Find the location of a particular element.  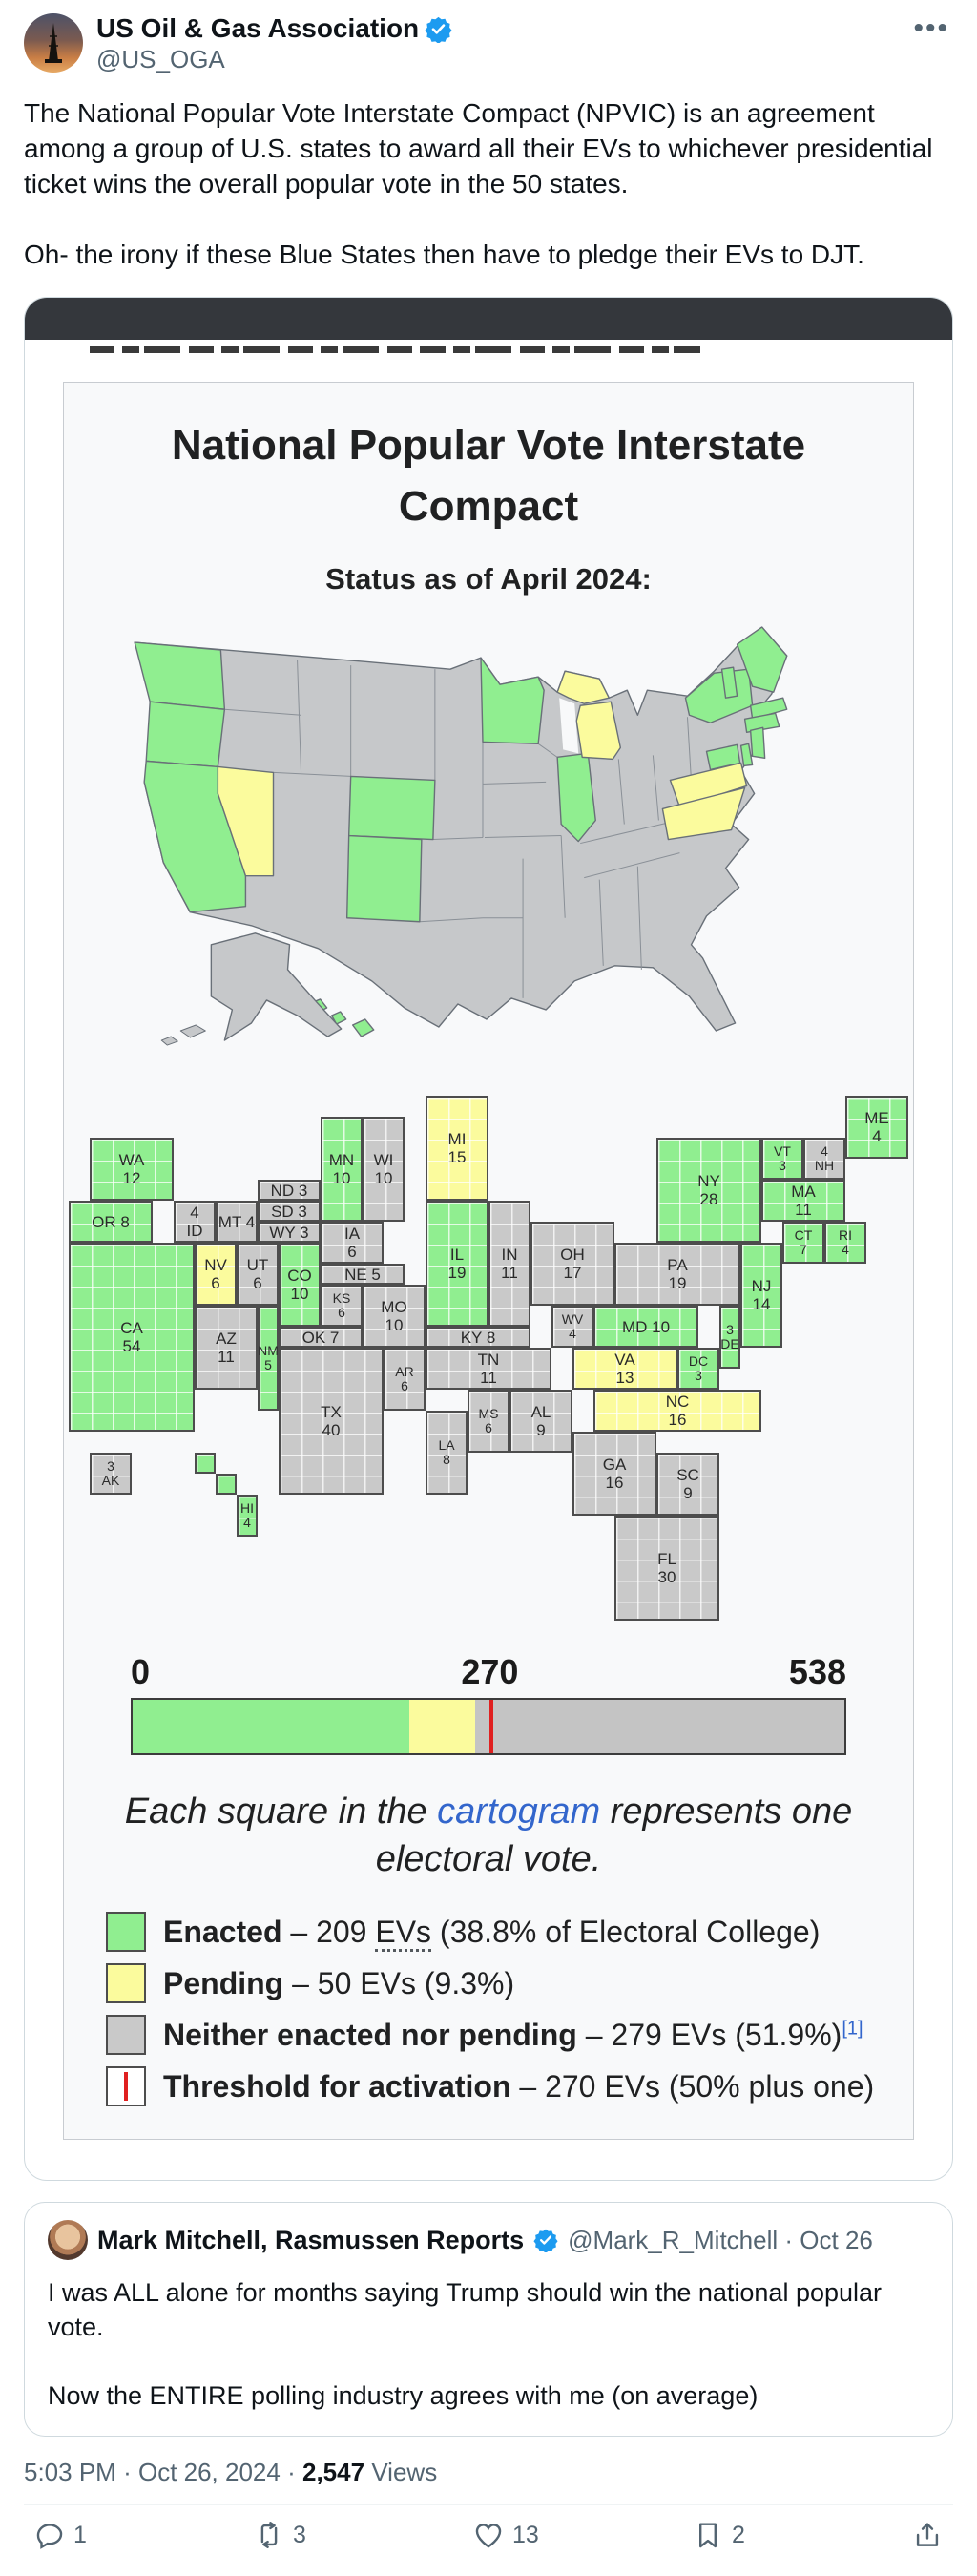

carto-state-NE: NE 5 is located at coordinates (363, 1275).